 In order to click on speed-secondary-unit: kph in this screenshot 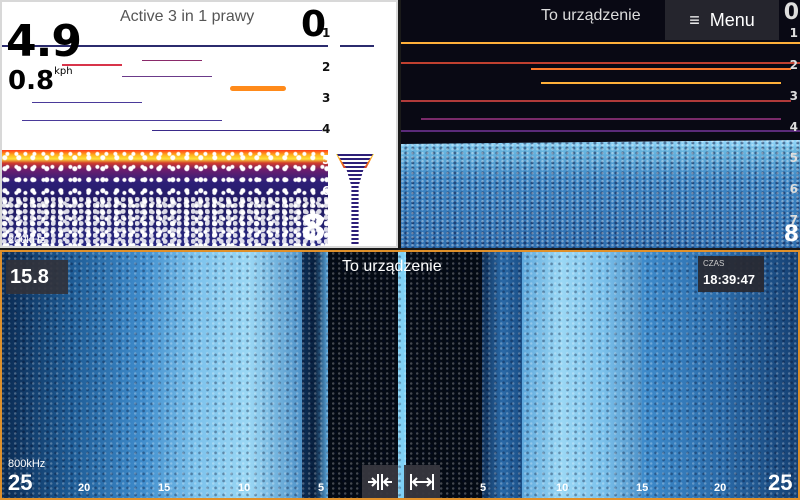, I will do `click(63, 71)`.